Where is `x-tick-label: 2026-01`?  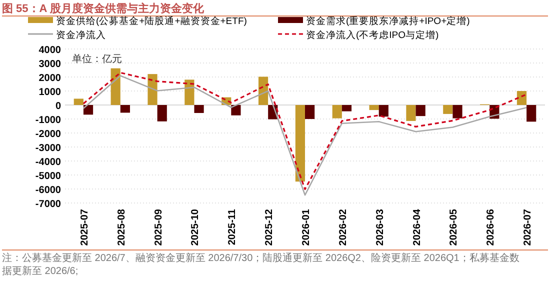 x-tick-label: 2026-01 is located at coordinates (306, 227).